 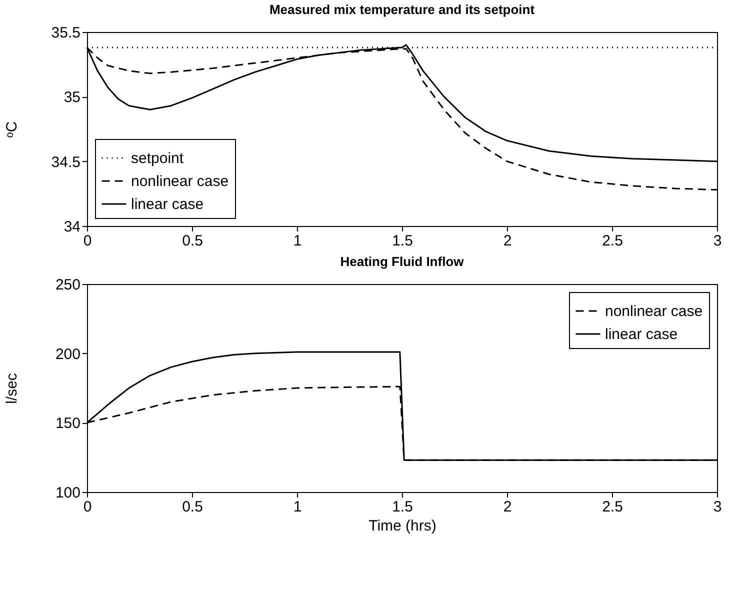 What do you see at coordinates (72, 97) in the screenshot?
I see `y-tick-label: 35` at bounding box center [72, 97].